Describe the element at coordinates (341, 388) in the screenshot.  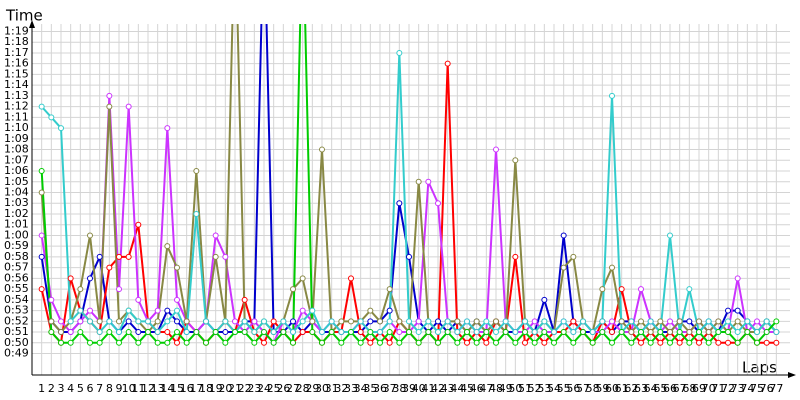
I see `x-tick-label: 32` at that location.